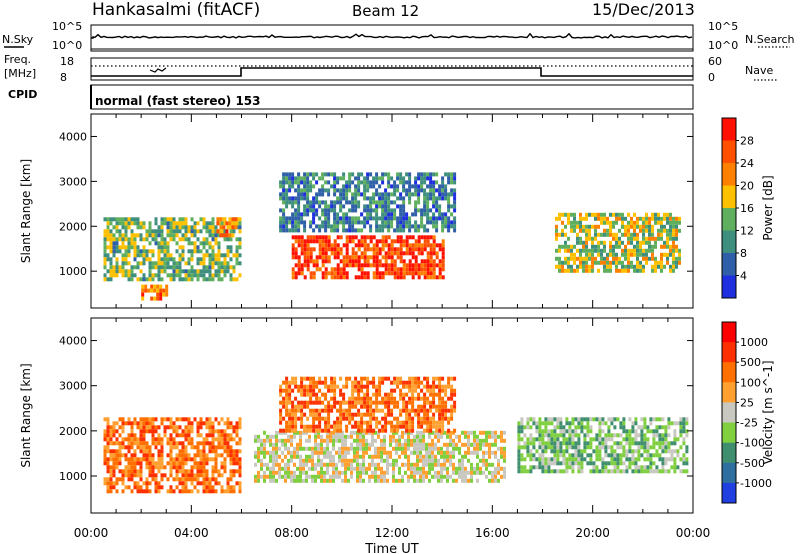 This screenshot has height=554, width=800. What do you see at coordinates (67, 45) in the screenshot?
I see `nsky-tick-bottom: 10^0` at bounding box center [67, 45].